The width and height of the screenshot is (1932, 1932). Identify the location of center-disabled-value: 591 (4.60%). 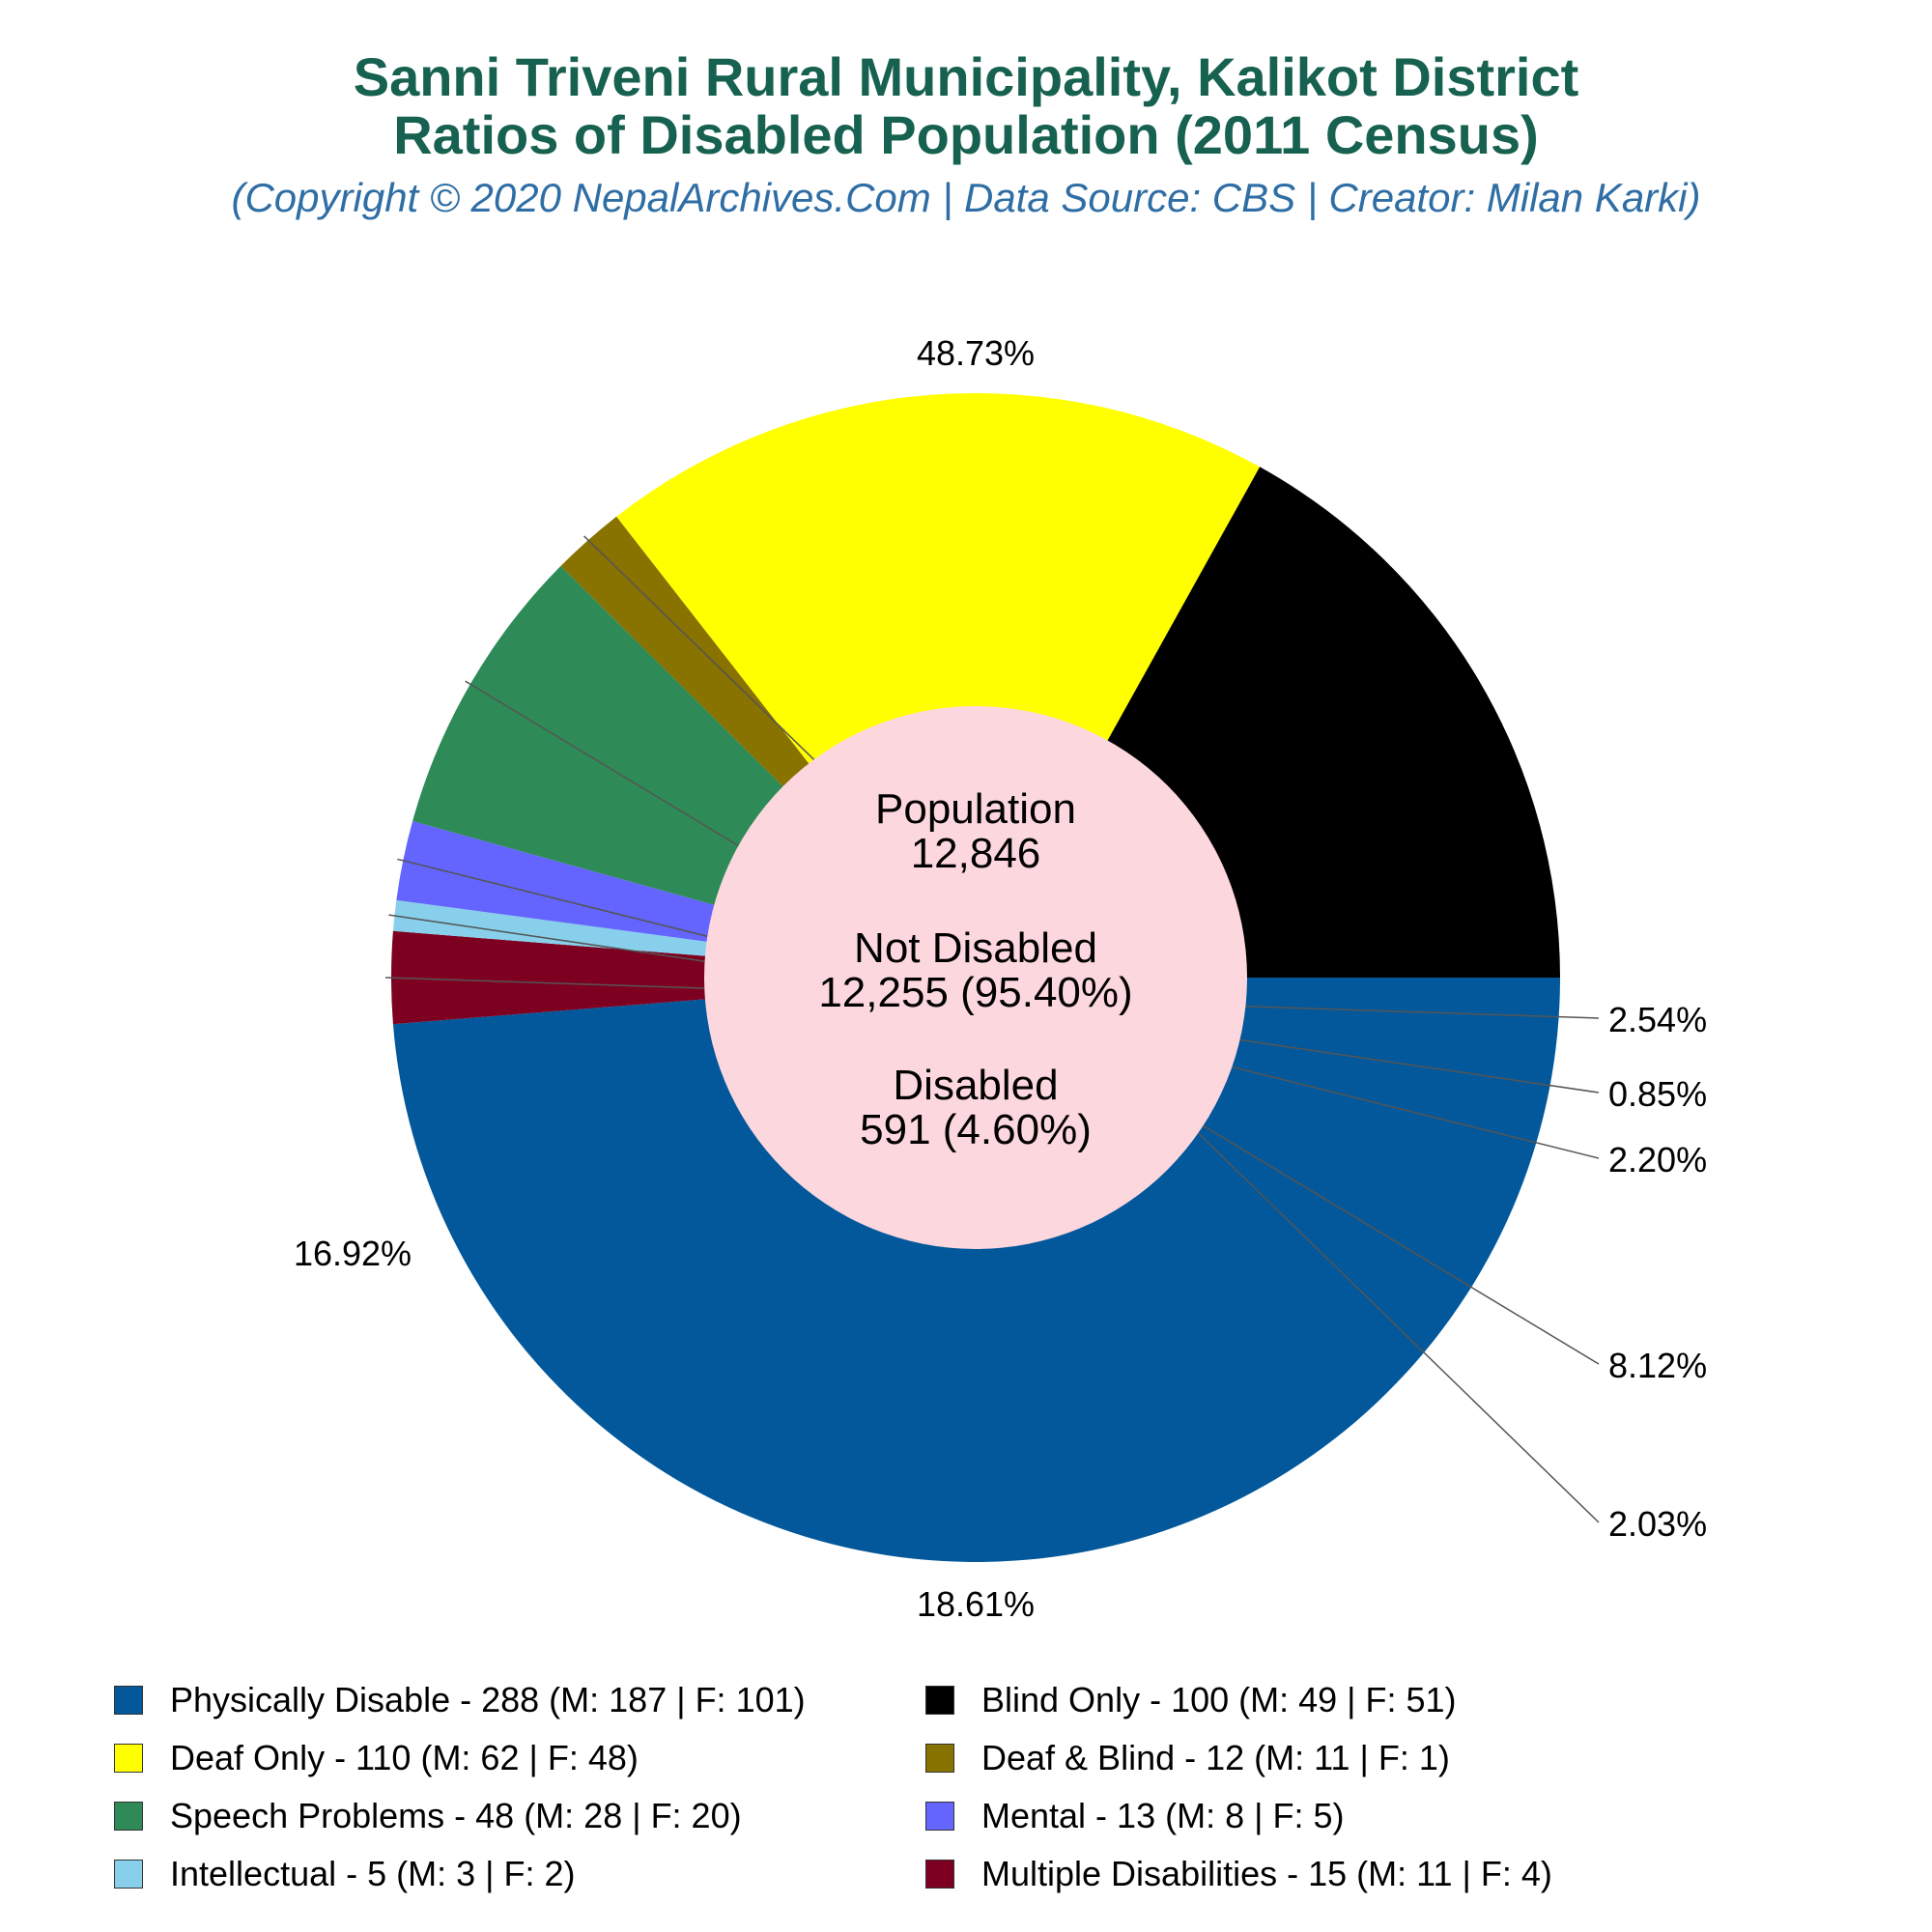
(976, 1129).